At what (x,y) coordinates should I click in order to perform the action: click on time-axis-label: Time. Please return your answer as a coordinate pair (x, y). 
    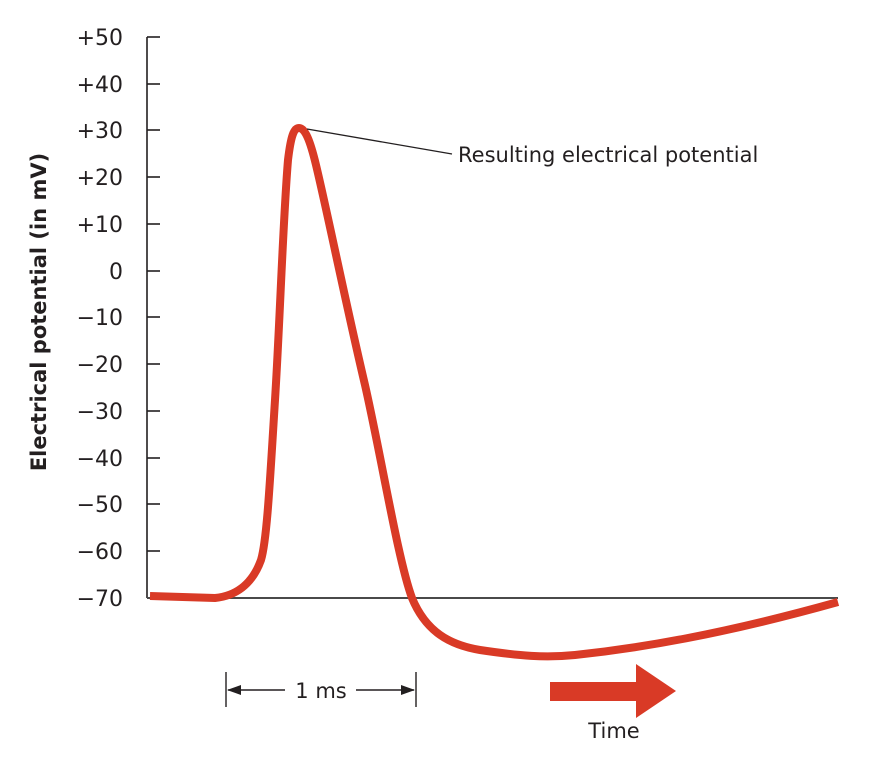
    Looking at the image, I should click on (613, 731).